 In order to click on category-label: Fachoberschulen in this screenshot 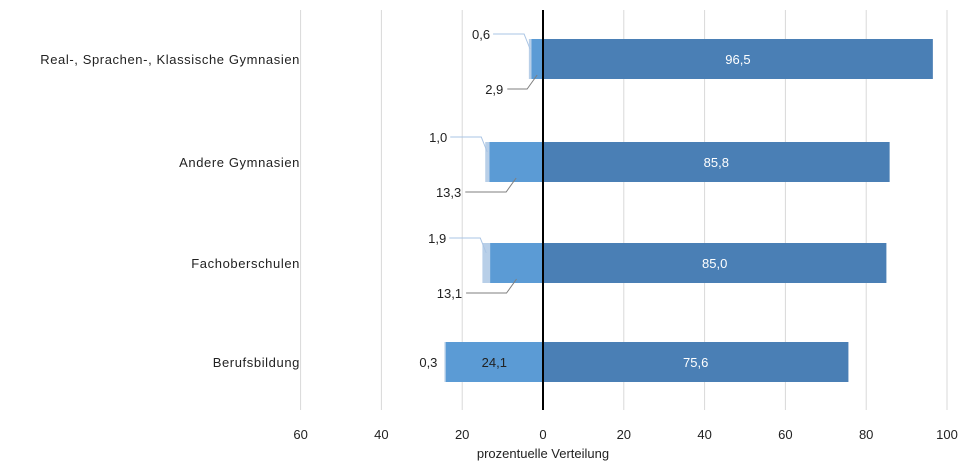, I will do `click(245, 263)`.